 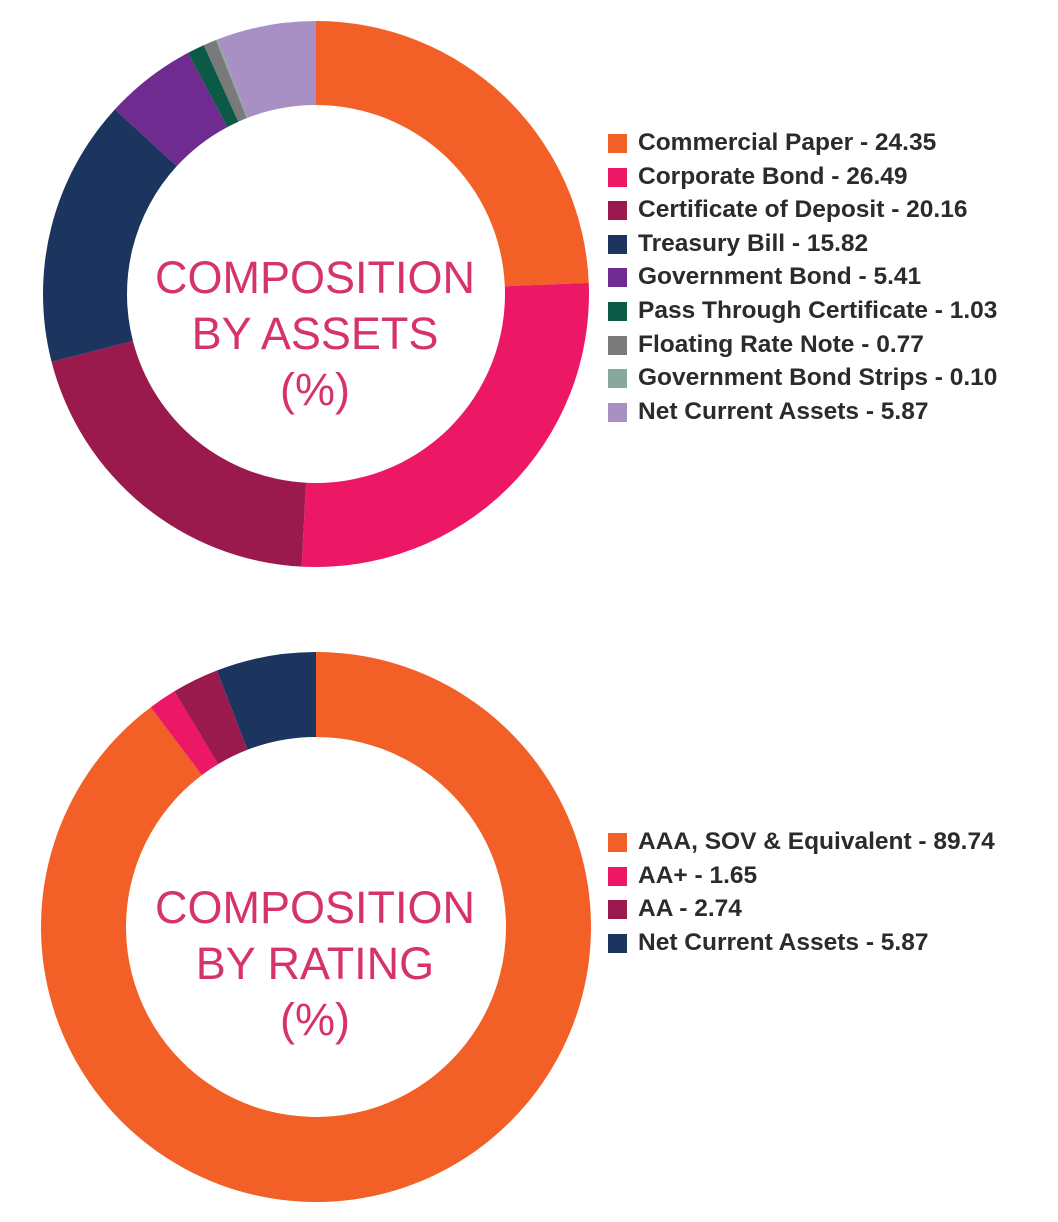 I want to click on legend-item: Certificate of Deposit - 20.16, so click(x=802, y=210).